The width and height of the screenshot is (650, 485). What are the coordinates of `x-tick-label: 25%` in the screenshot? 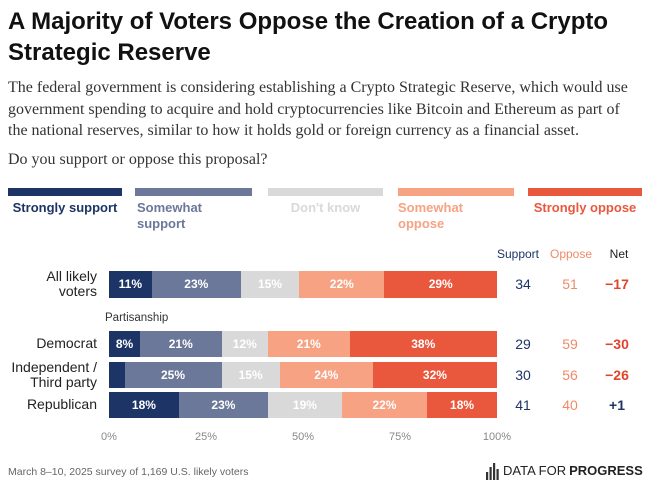 It's located at (206, 437).